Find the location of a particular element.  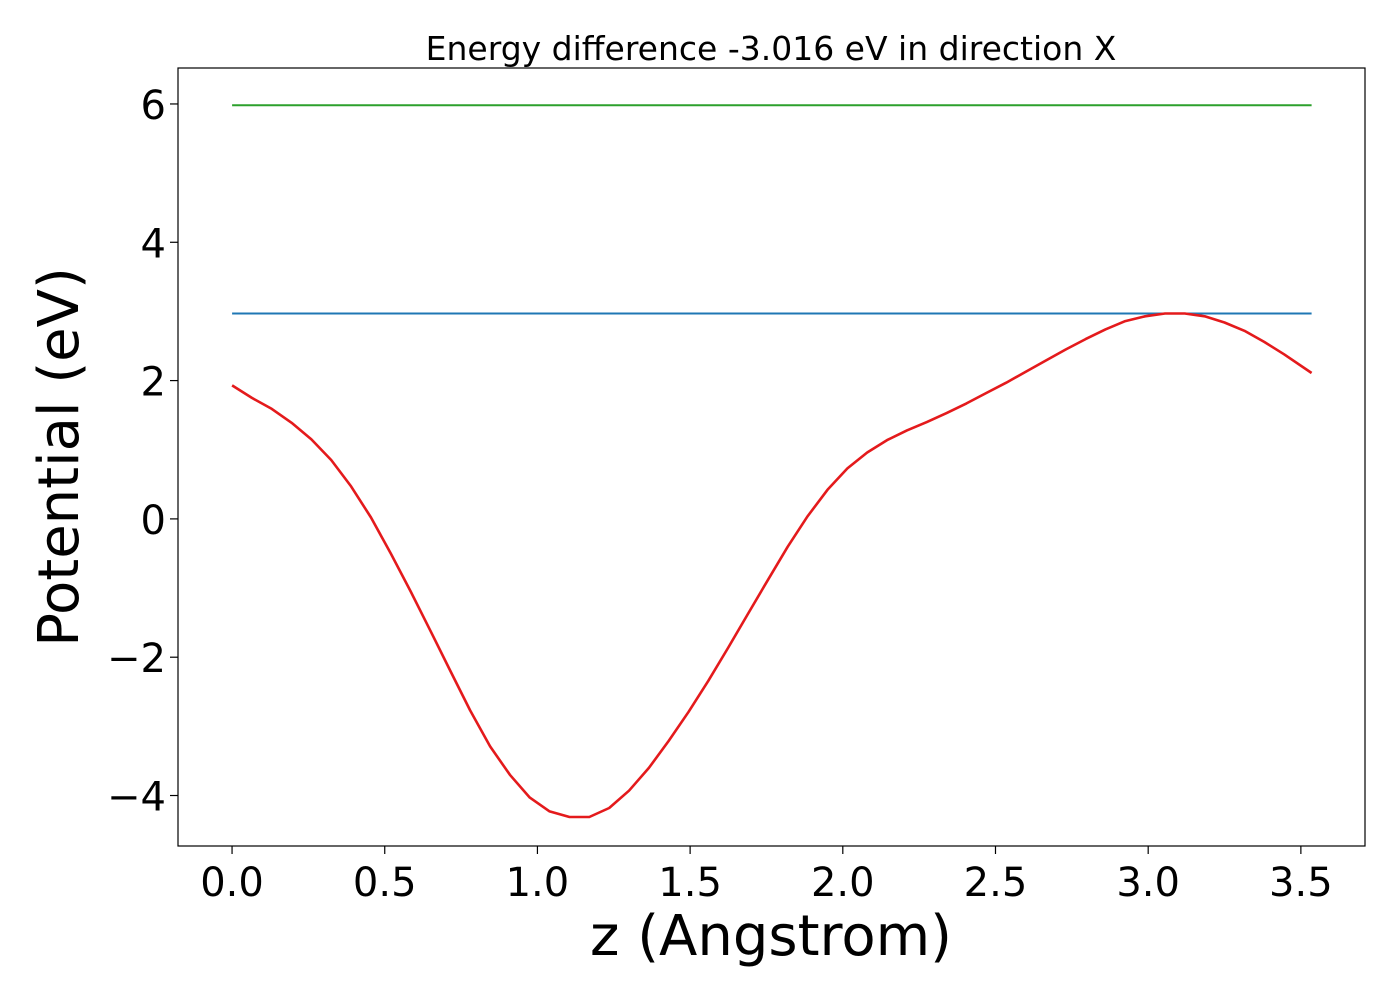

x-tick-label: 1.5 is located at coordinates (690, 883).